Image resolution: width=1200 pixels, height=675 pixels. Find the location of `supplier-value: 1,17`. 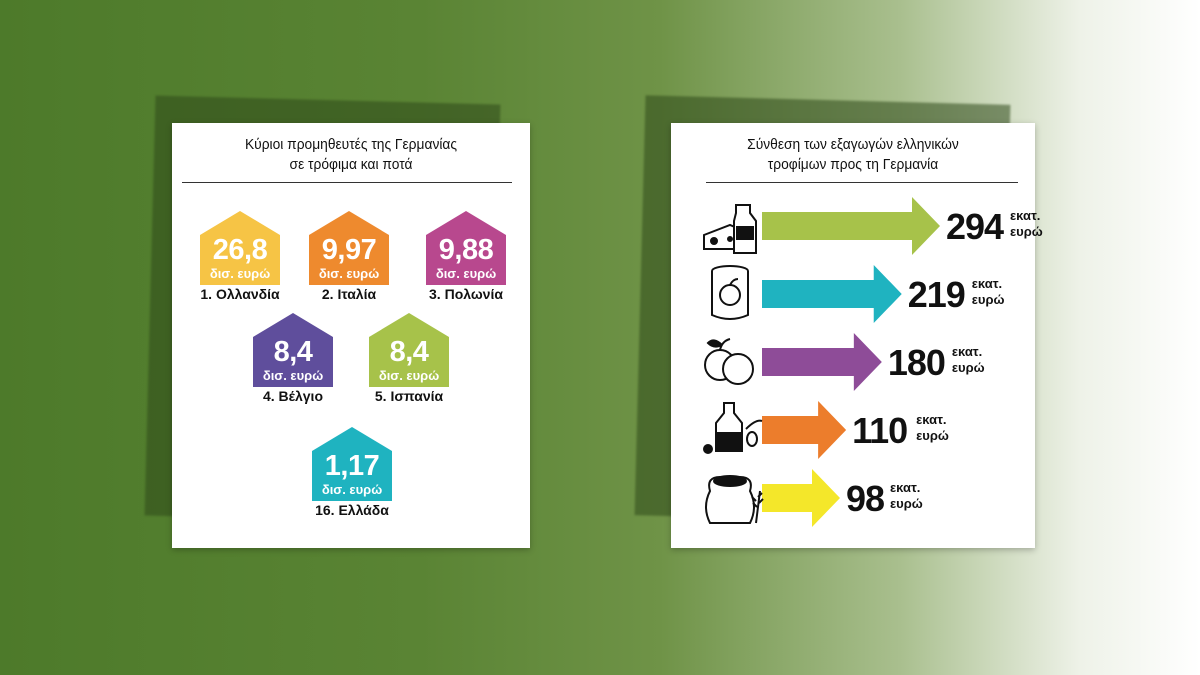

supplier-value: 1,17 is located at coordinates (352, 466).